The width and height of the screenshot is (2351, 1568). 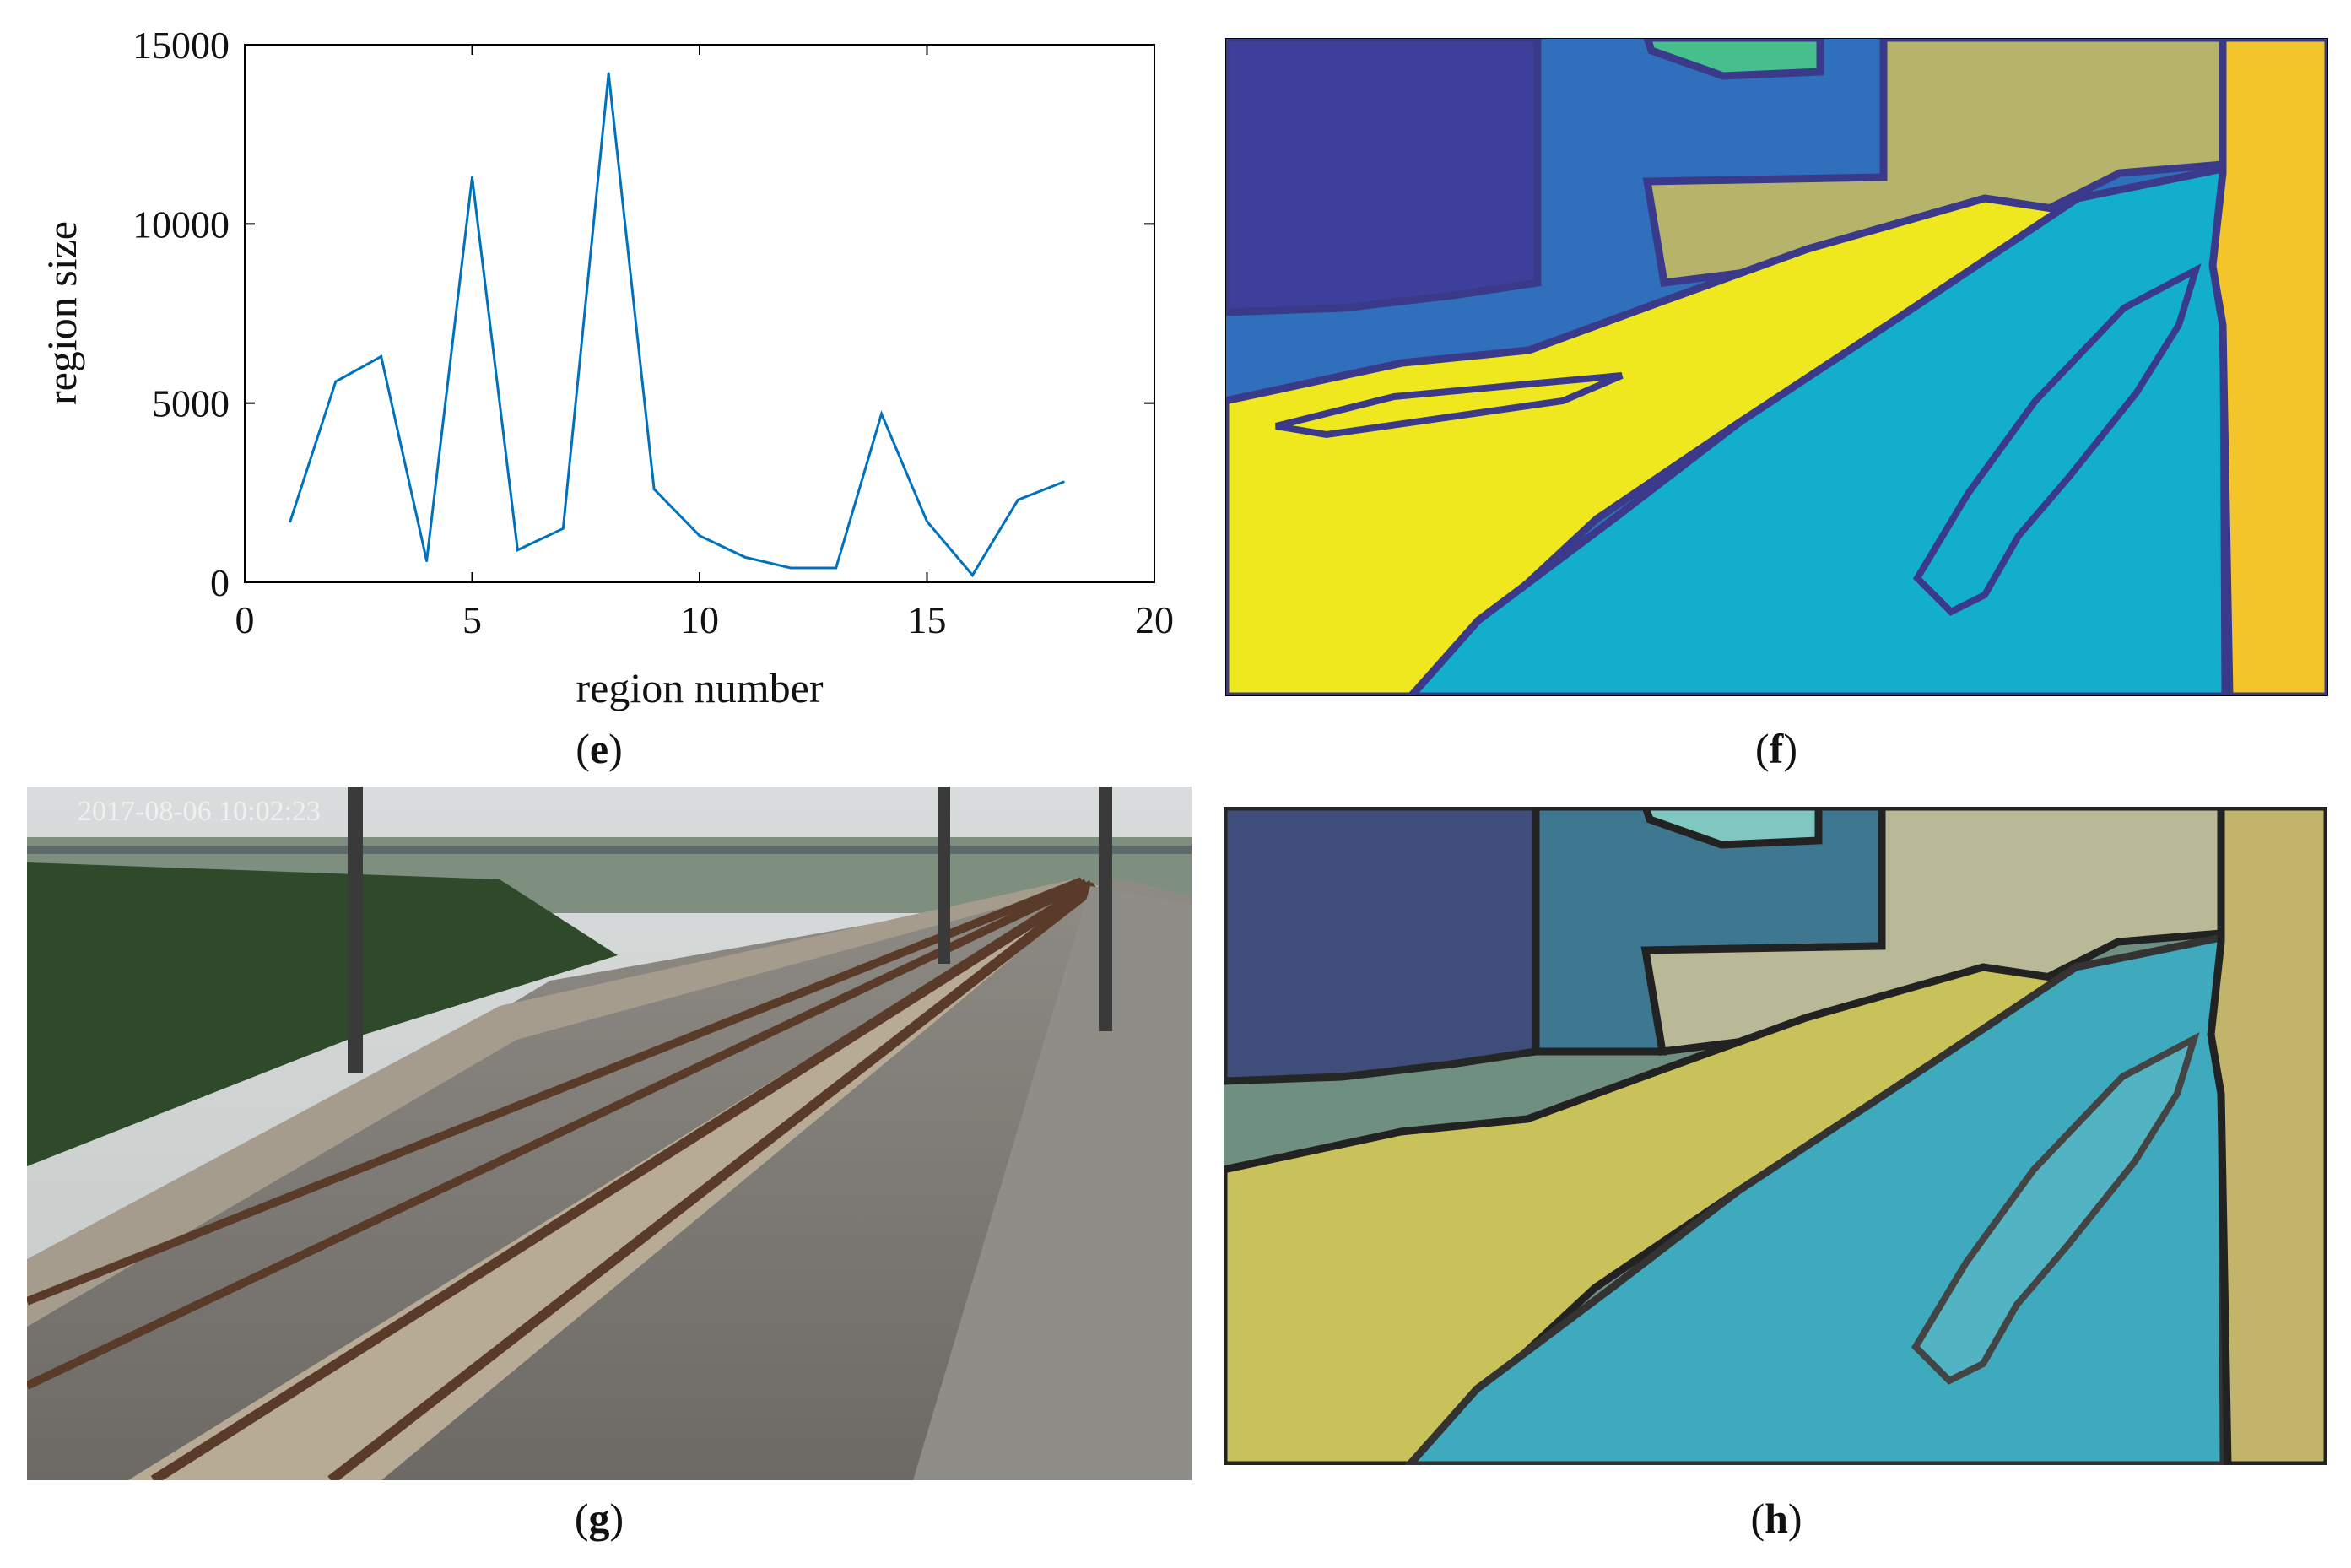 I want to click on x-tick-label: 0, so click(x=245, y=619).